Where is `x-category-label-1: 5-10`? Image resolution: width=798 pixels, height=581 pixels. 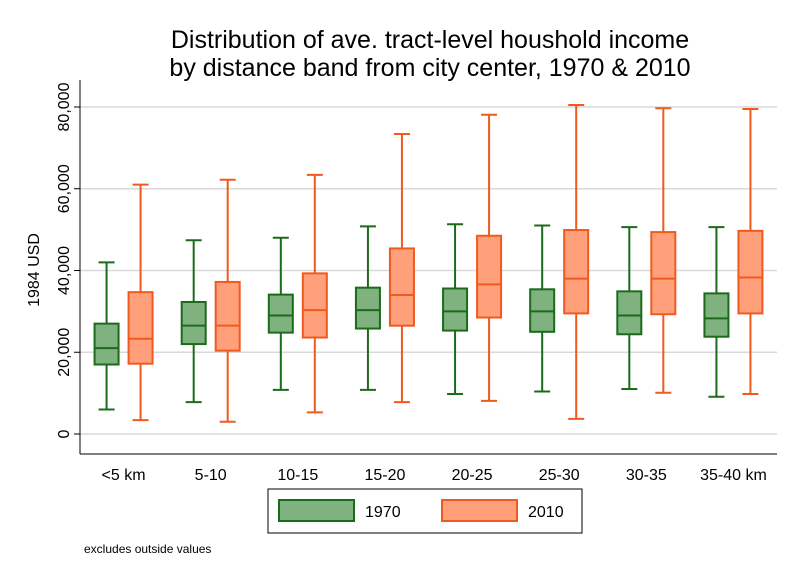
x-category-label-1: 5-10 is located at coordinates (211, 475).